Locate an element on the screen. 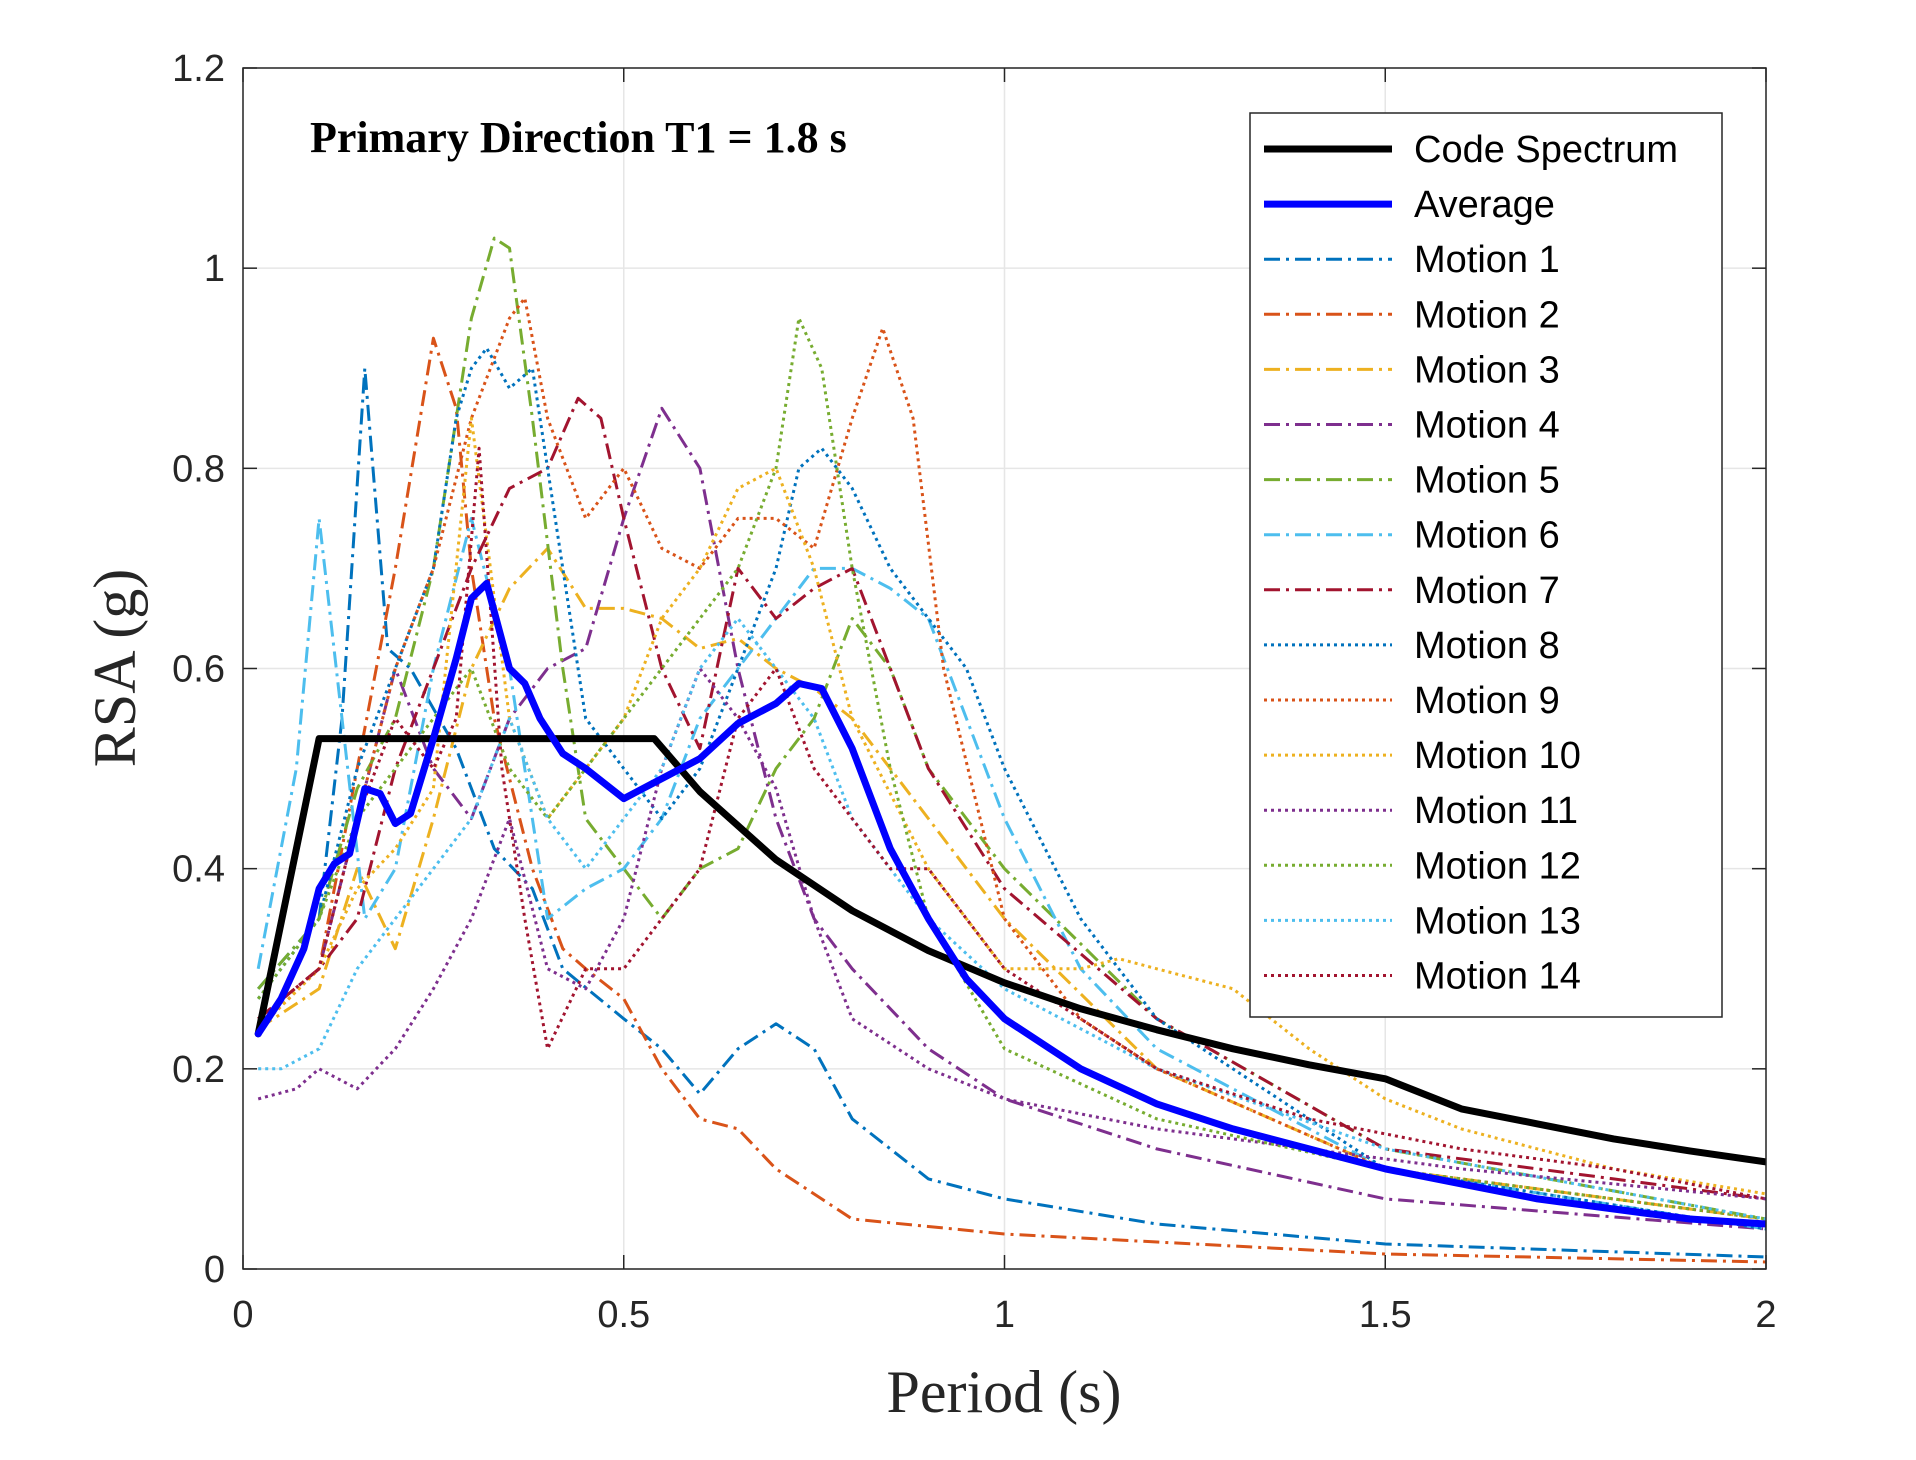 The image size is (1916, 1460). y-tick-label: 1 is located at coordinates (214, 269).